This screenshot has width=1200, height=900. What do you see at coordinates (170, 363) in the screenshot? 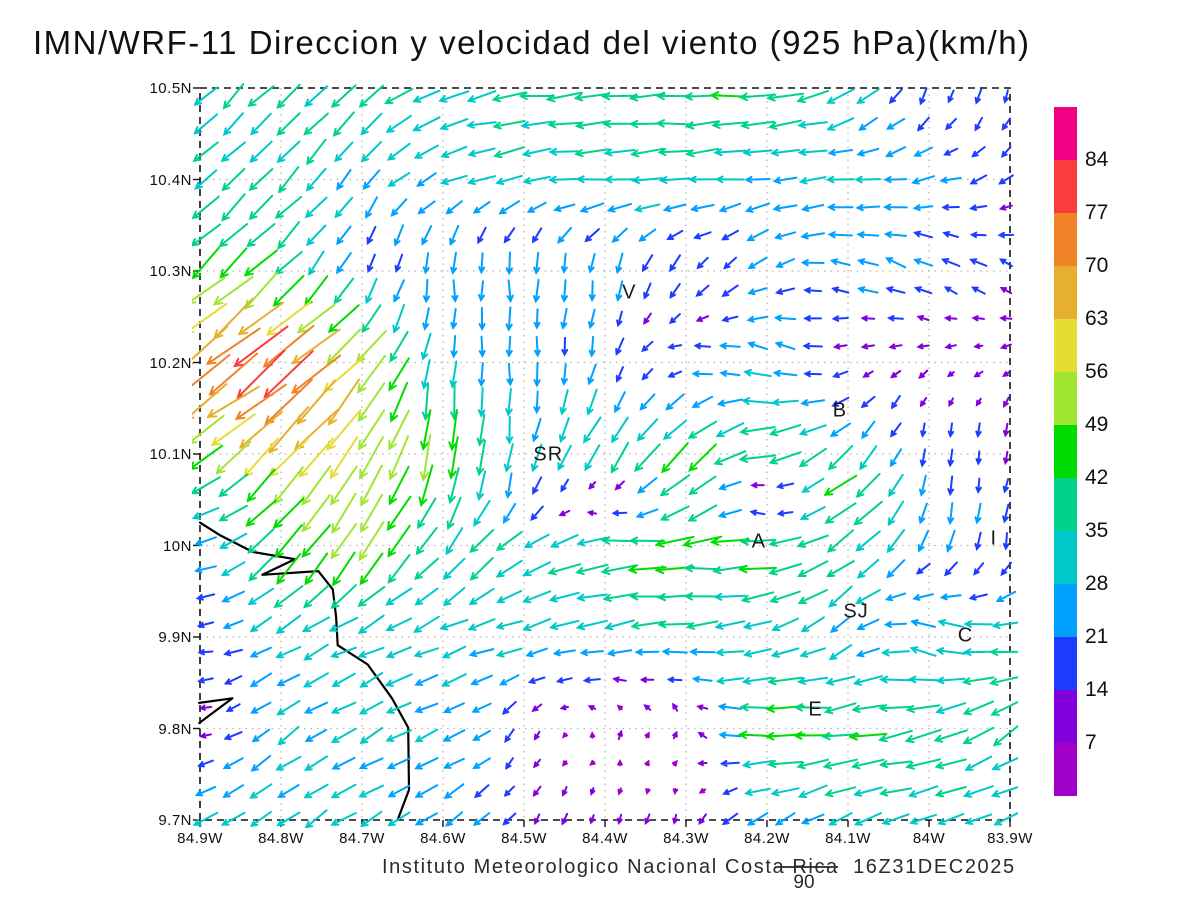
I see `y-axis-label: 10.2N` at bounding box center [170, 363].